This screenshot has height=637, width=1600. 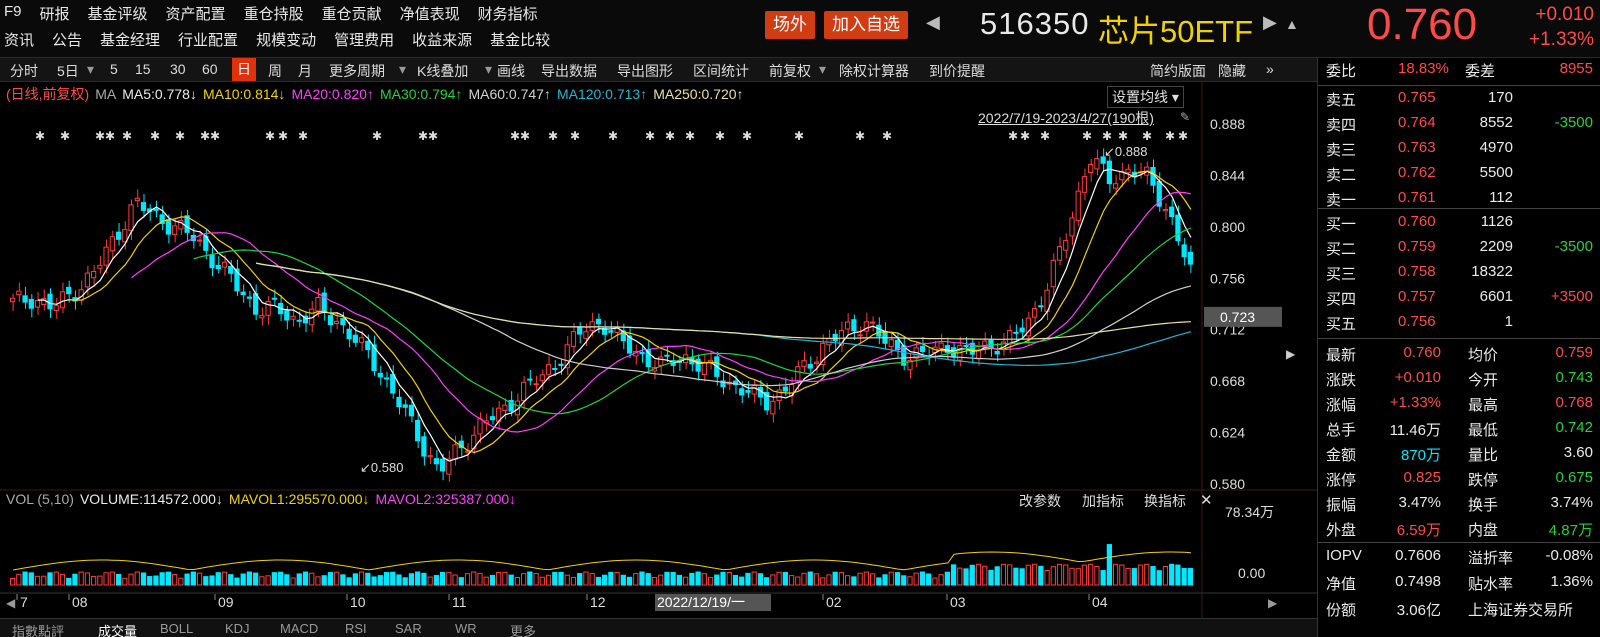 I want to click on menu-item: 重仓持股, so click(x=273, y=14).